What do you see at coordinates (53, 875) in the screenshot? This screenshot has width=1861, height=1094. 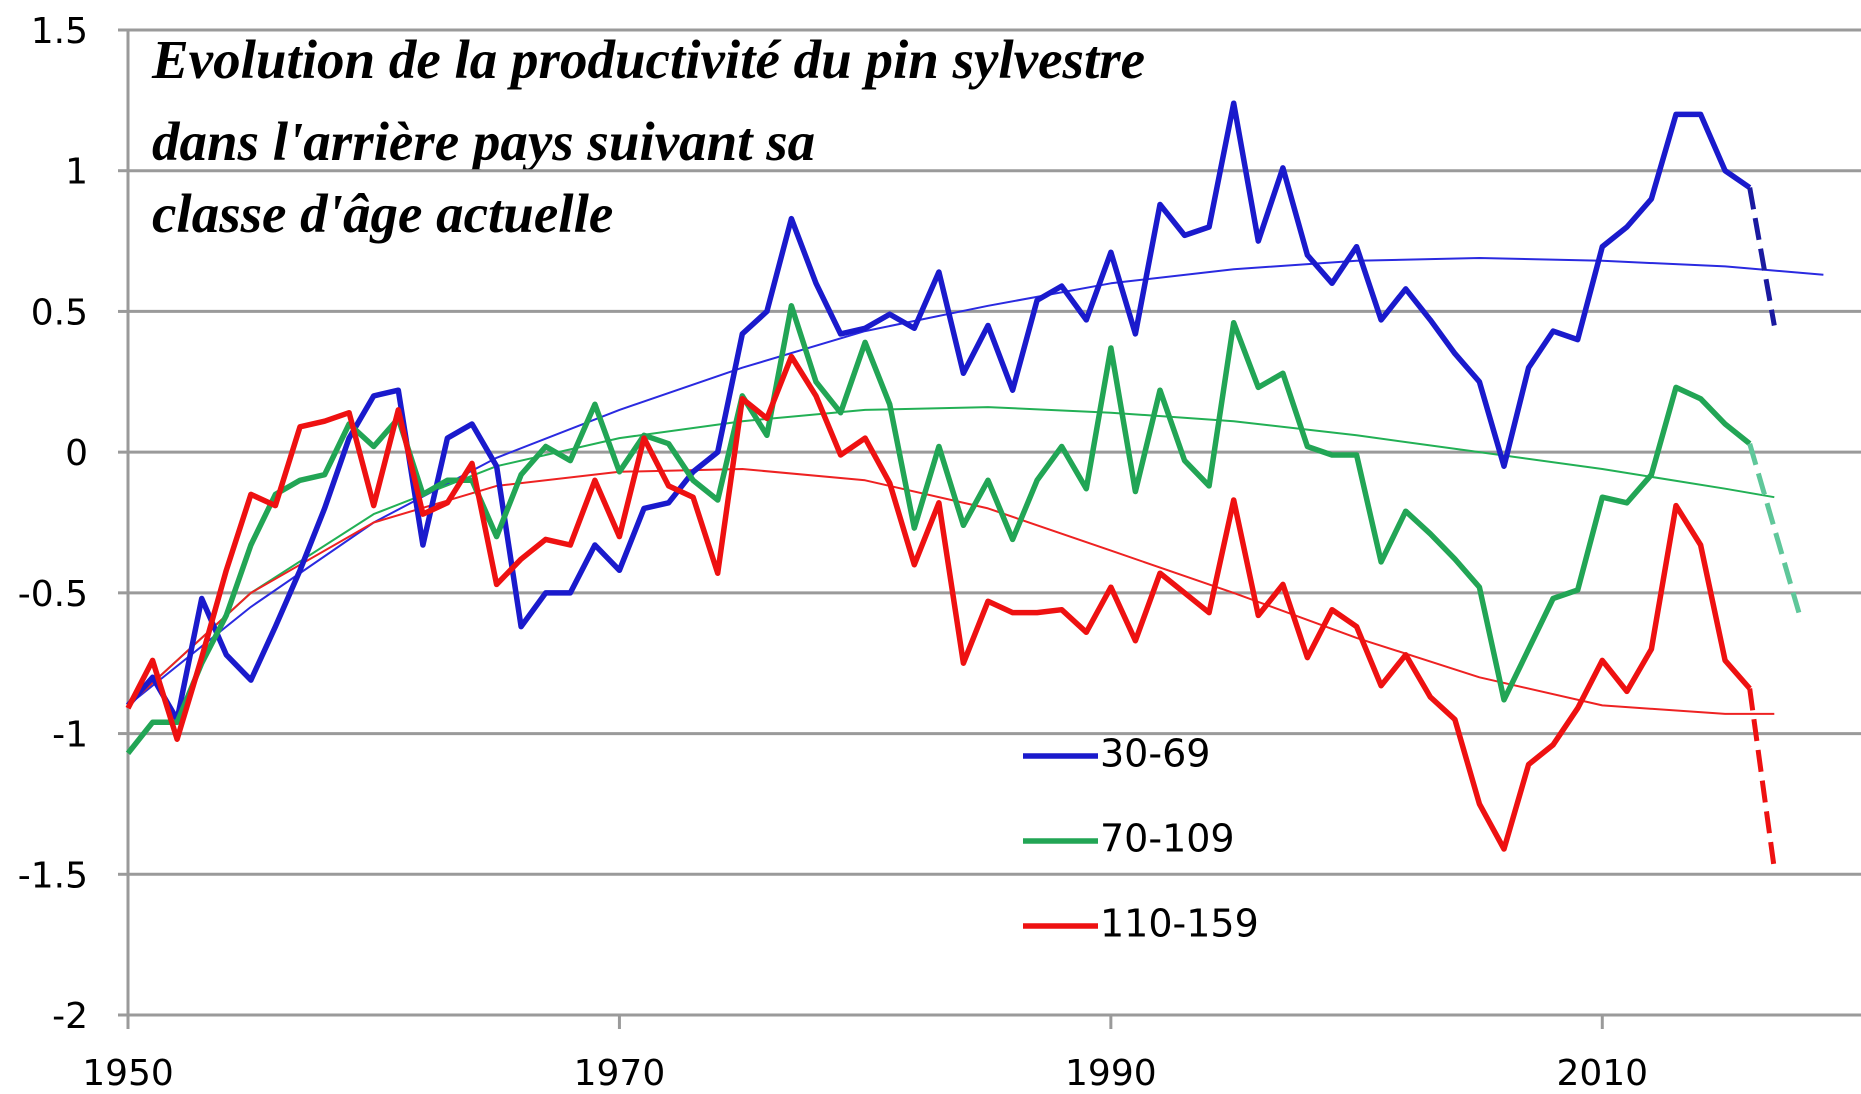 I see `y-tick-label: -1.5` at bounding box center [53, 875].